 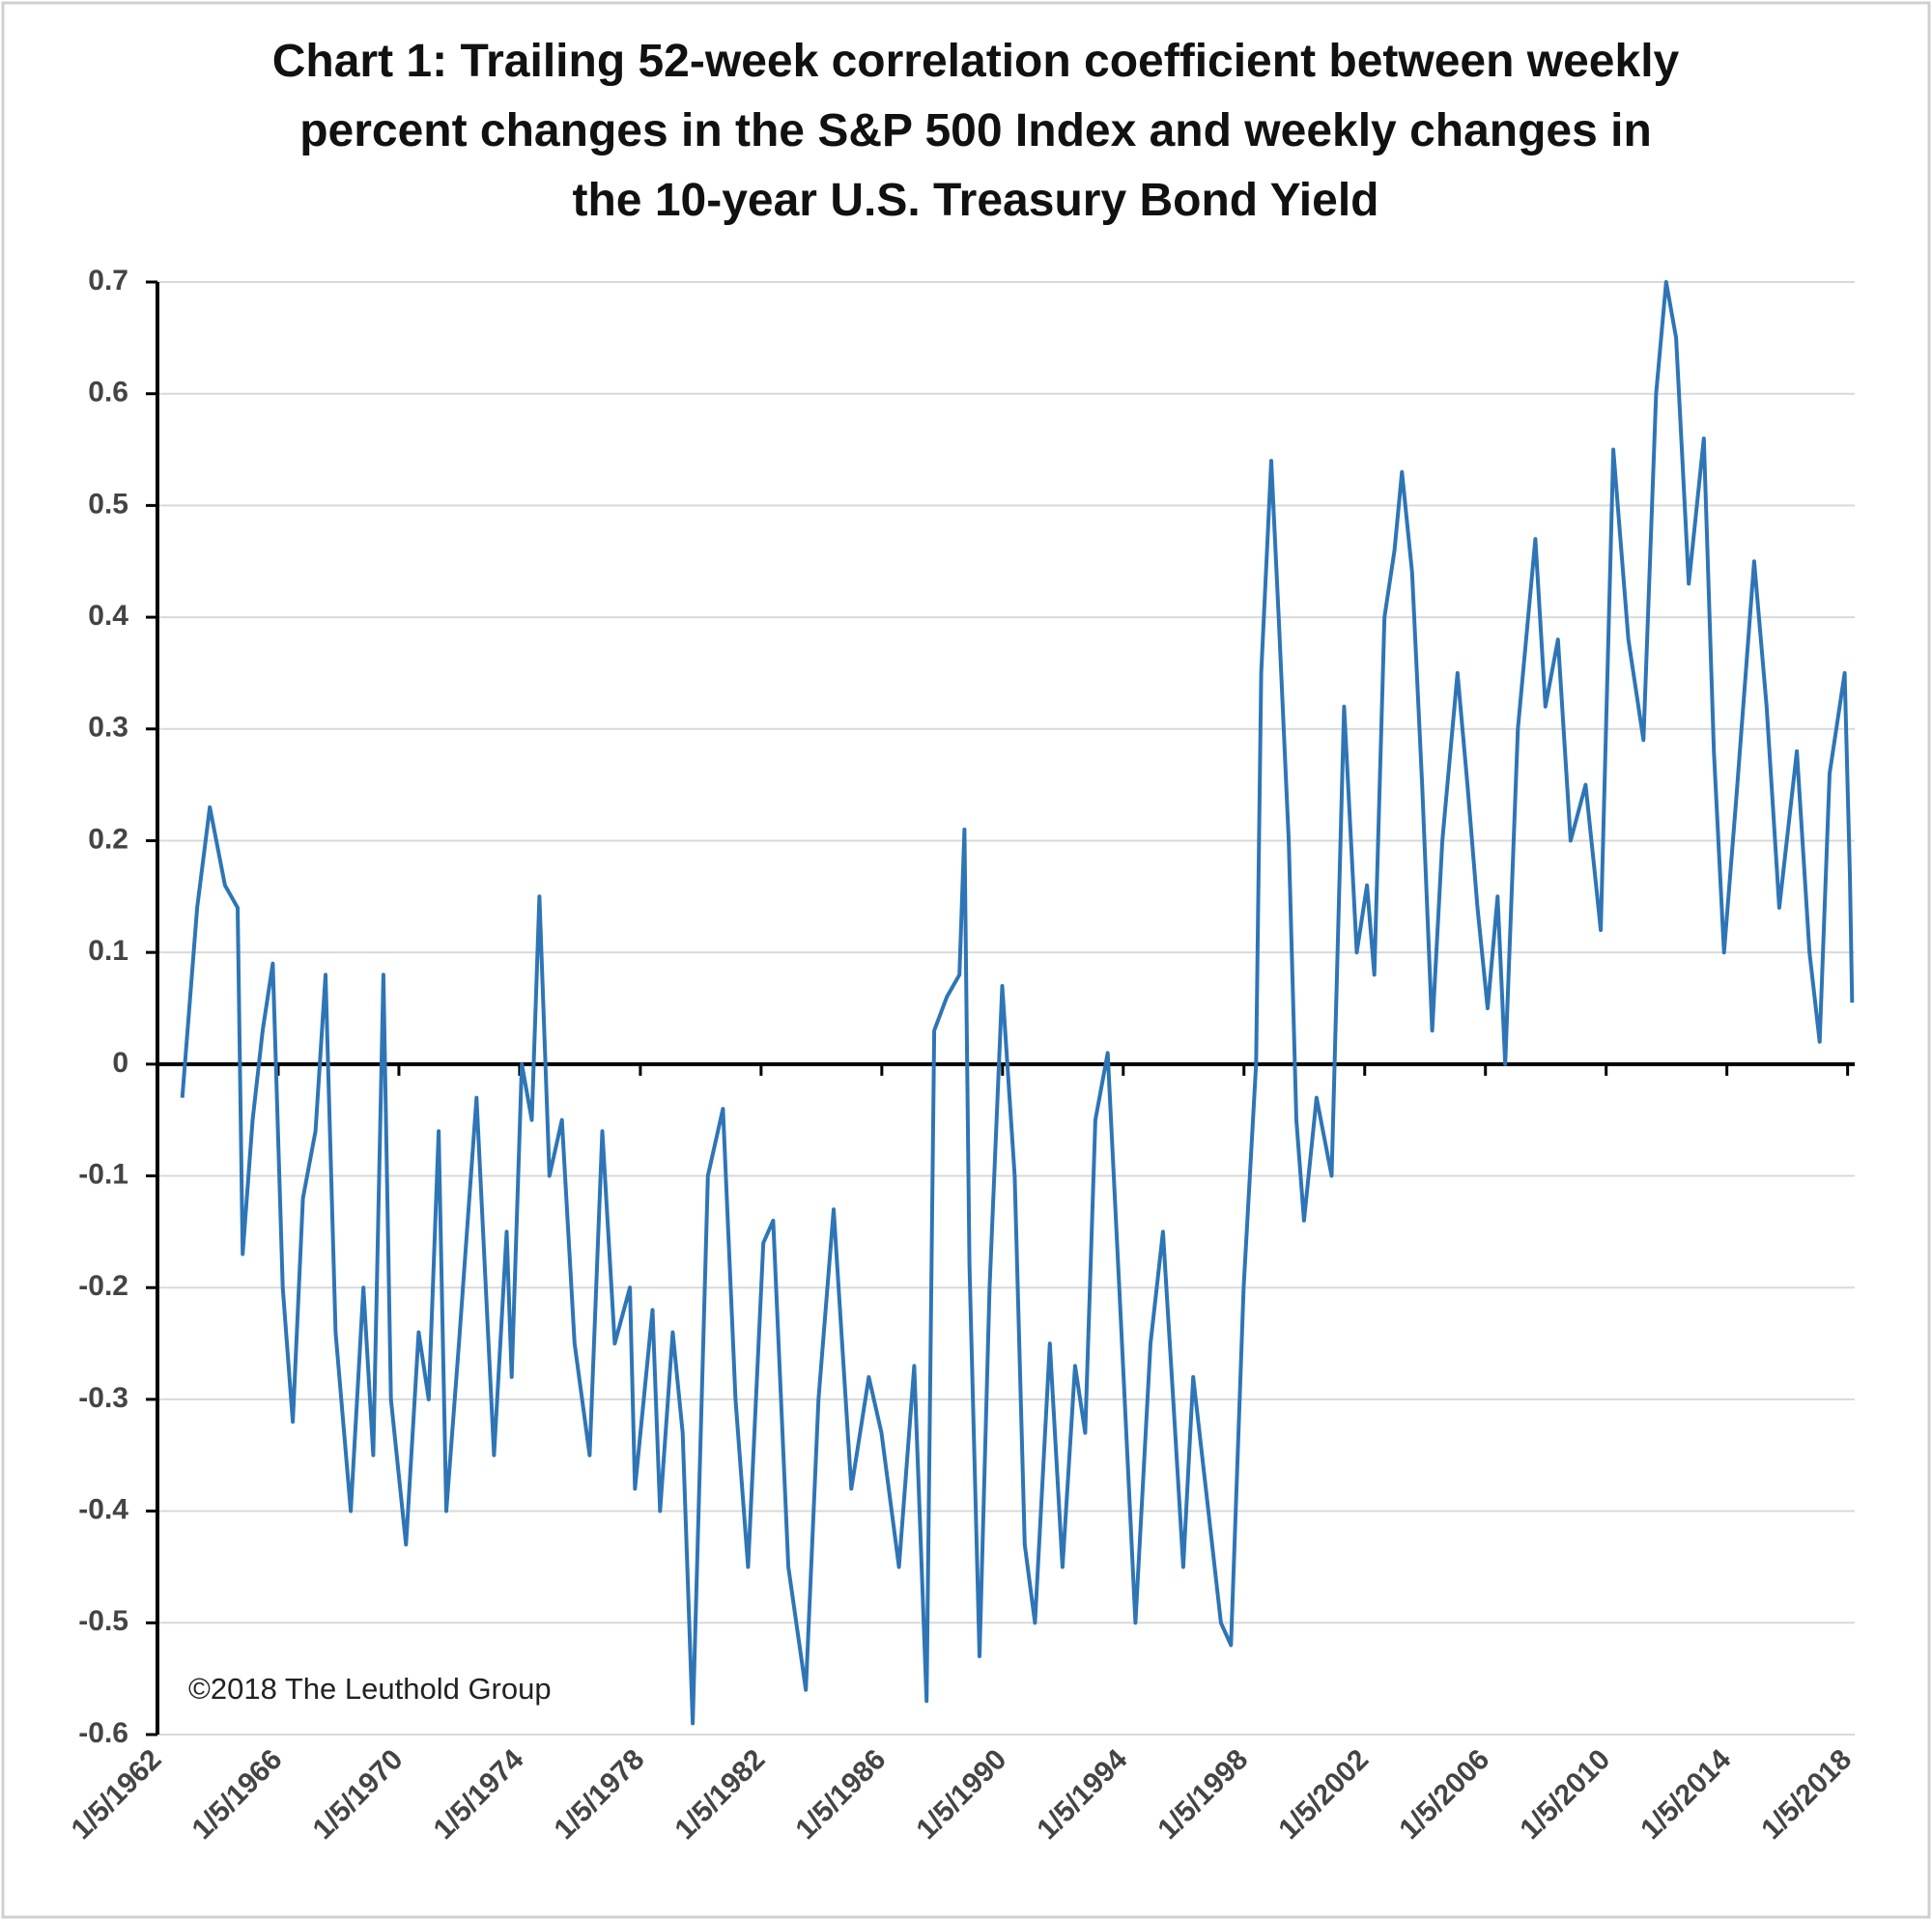 I want to click on x-tick-label: 1/5/1982, so click(x=720, y=1794).